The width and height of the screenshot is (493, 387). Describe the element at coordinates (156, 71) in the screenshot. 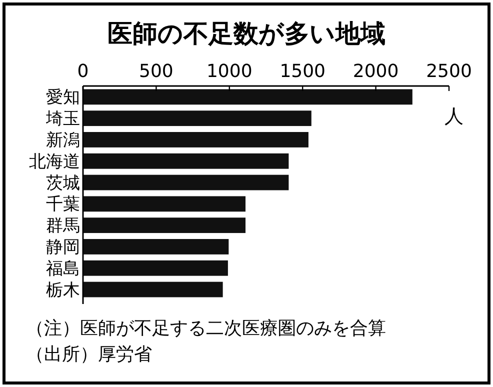

I see `x-tick-label: 500` at that location.